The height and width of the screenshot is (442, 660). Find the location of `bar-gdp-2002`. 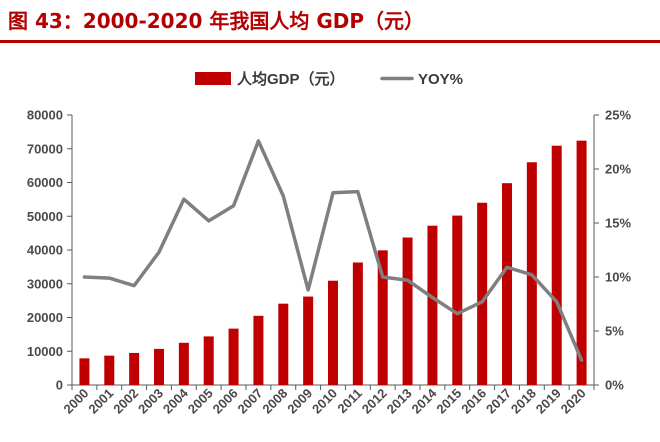

bar-gdp-2002 is located at coordinates (134, 368).